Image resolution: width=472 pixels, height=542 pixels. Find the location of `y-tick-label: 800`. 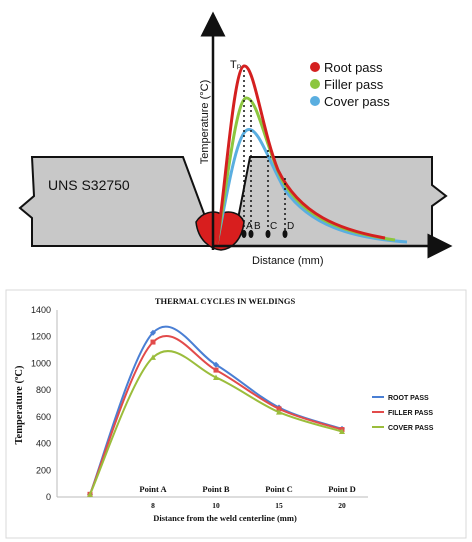

y-tick-label: 800 is located at coordinates (43, 390).